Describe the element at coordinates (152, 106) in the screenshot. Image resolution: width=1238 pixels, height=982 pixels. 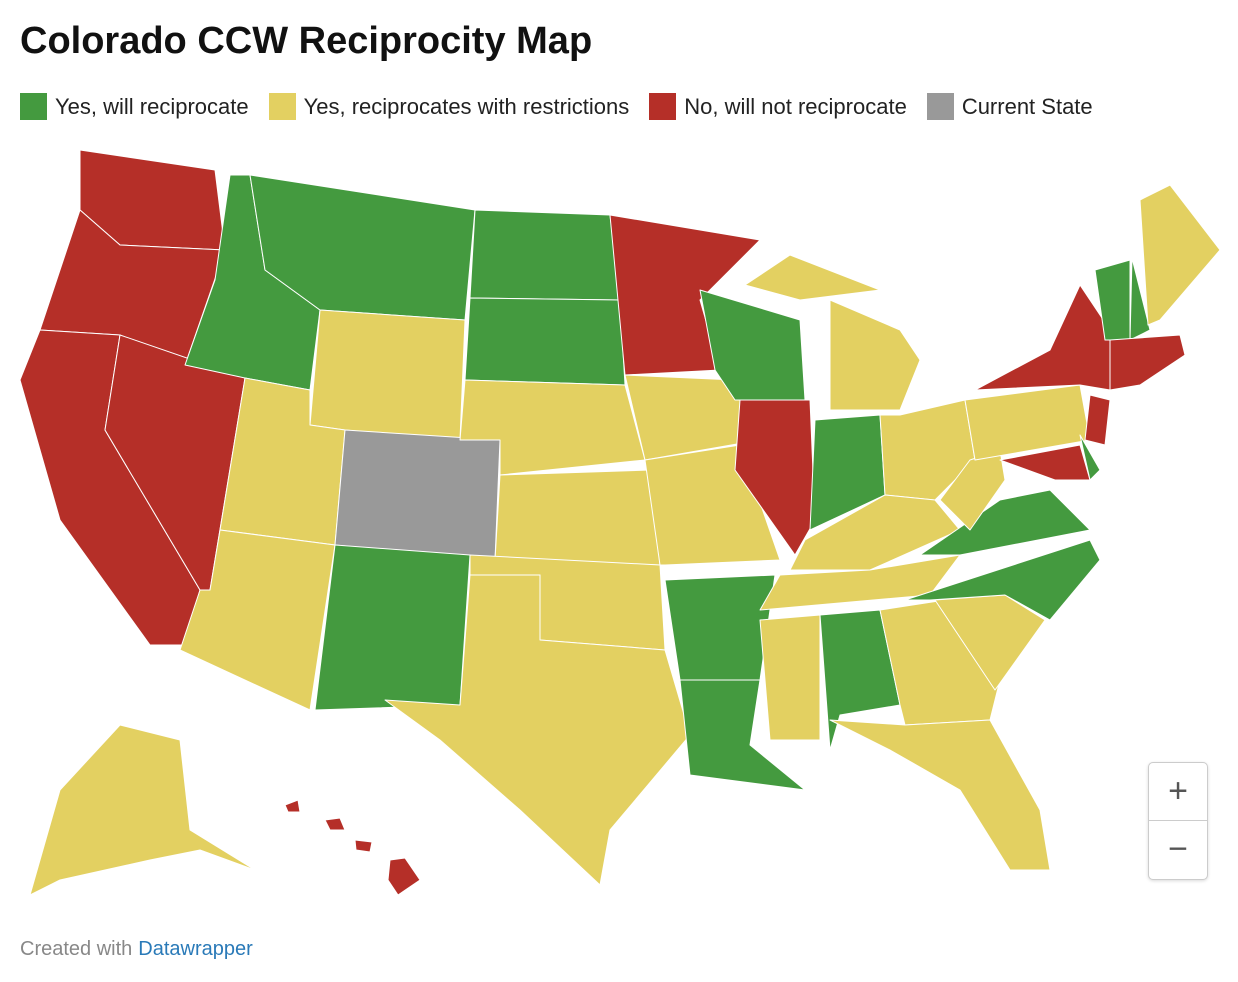
I see `legend-label: Yes, will reciprocate` at that location.